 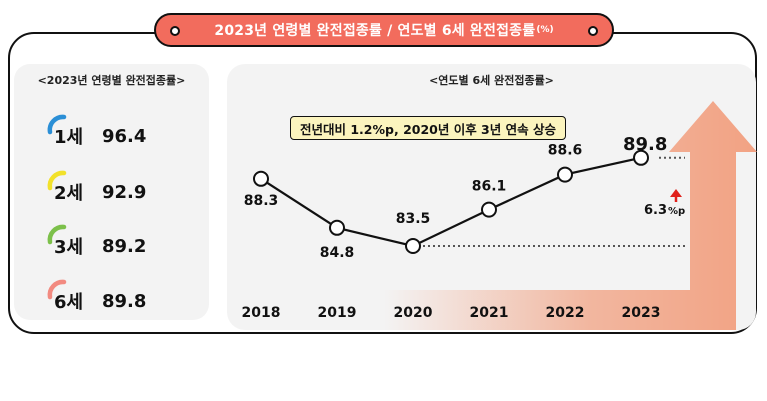 What do you see at coordinates (337, 313) in the screenshot?
I see `x-tick-label: 2019` at bounding box center [337, 313].